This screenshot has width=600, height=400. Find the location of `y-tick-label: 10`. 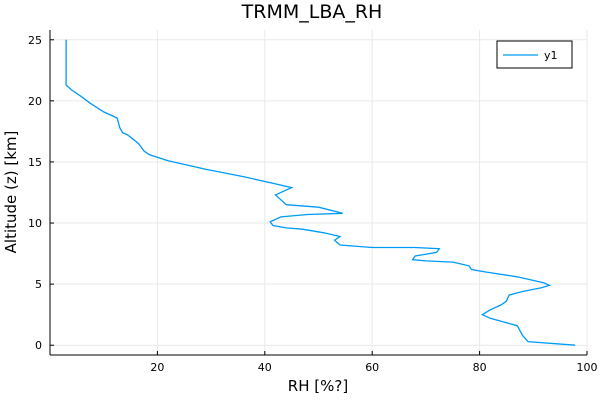

y-tick-label: 10 is located at coordinates (35, 223).